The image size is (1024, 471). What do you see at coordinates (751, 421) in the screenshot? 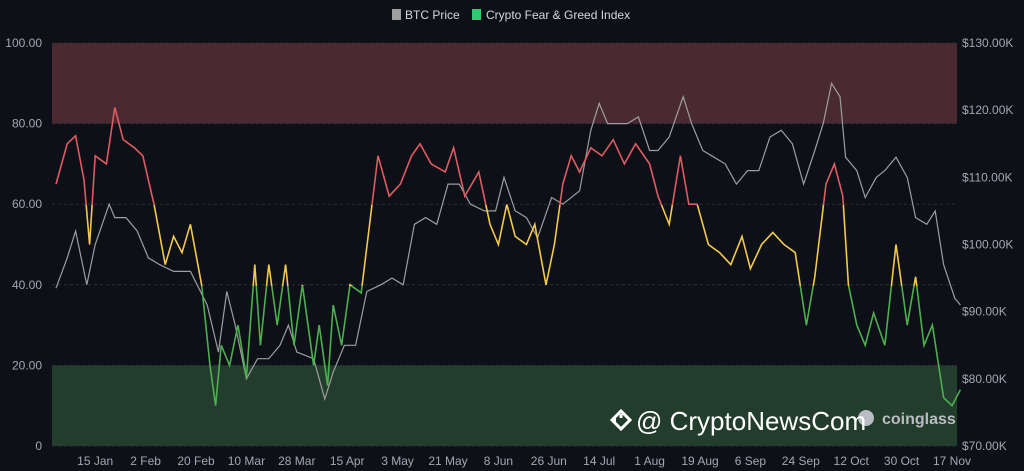
I see `source-text: @ CryptoNewsCom` at bounding box center [751, 421].